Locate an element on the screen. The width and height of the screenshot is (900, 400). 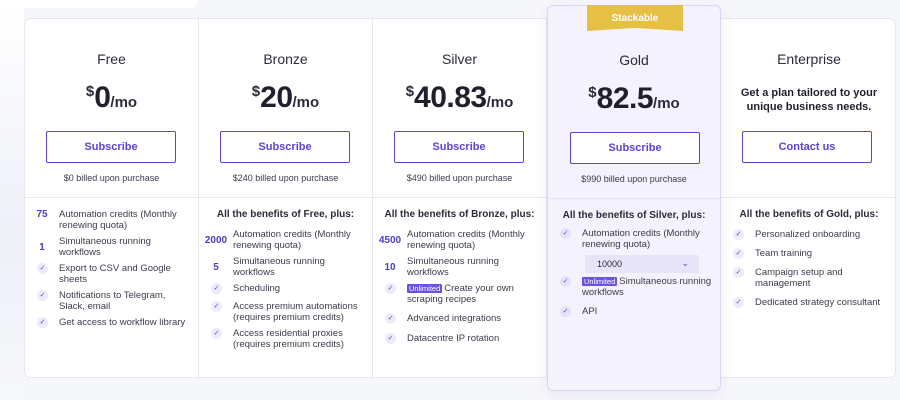
plan-price: $20/mo is located at coordinates (285, 98).